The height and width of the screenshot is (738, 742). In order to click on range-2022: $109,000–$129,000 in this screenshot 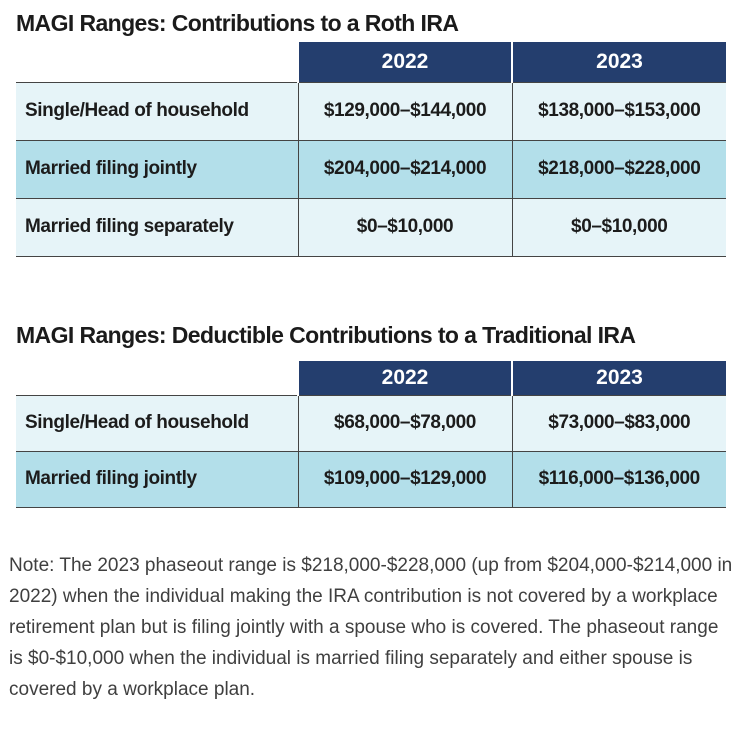, I will do `click(404, 479)`.